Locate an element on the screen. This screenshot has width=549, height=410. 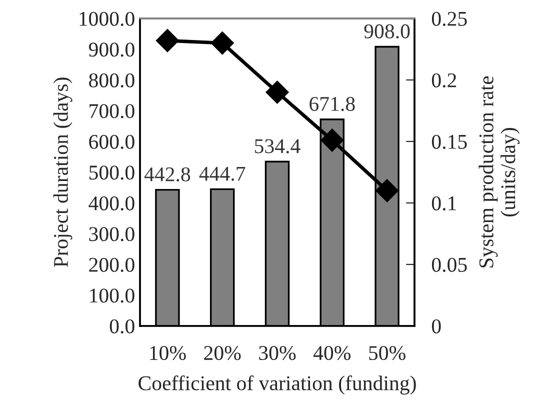
y2-tick-label: 0.05 is located at coordinates (449, 265).